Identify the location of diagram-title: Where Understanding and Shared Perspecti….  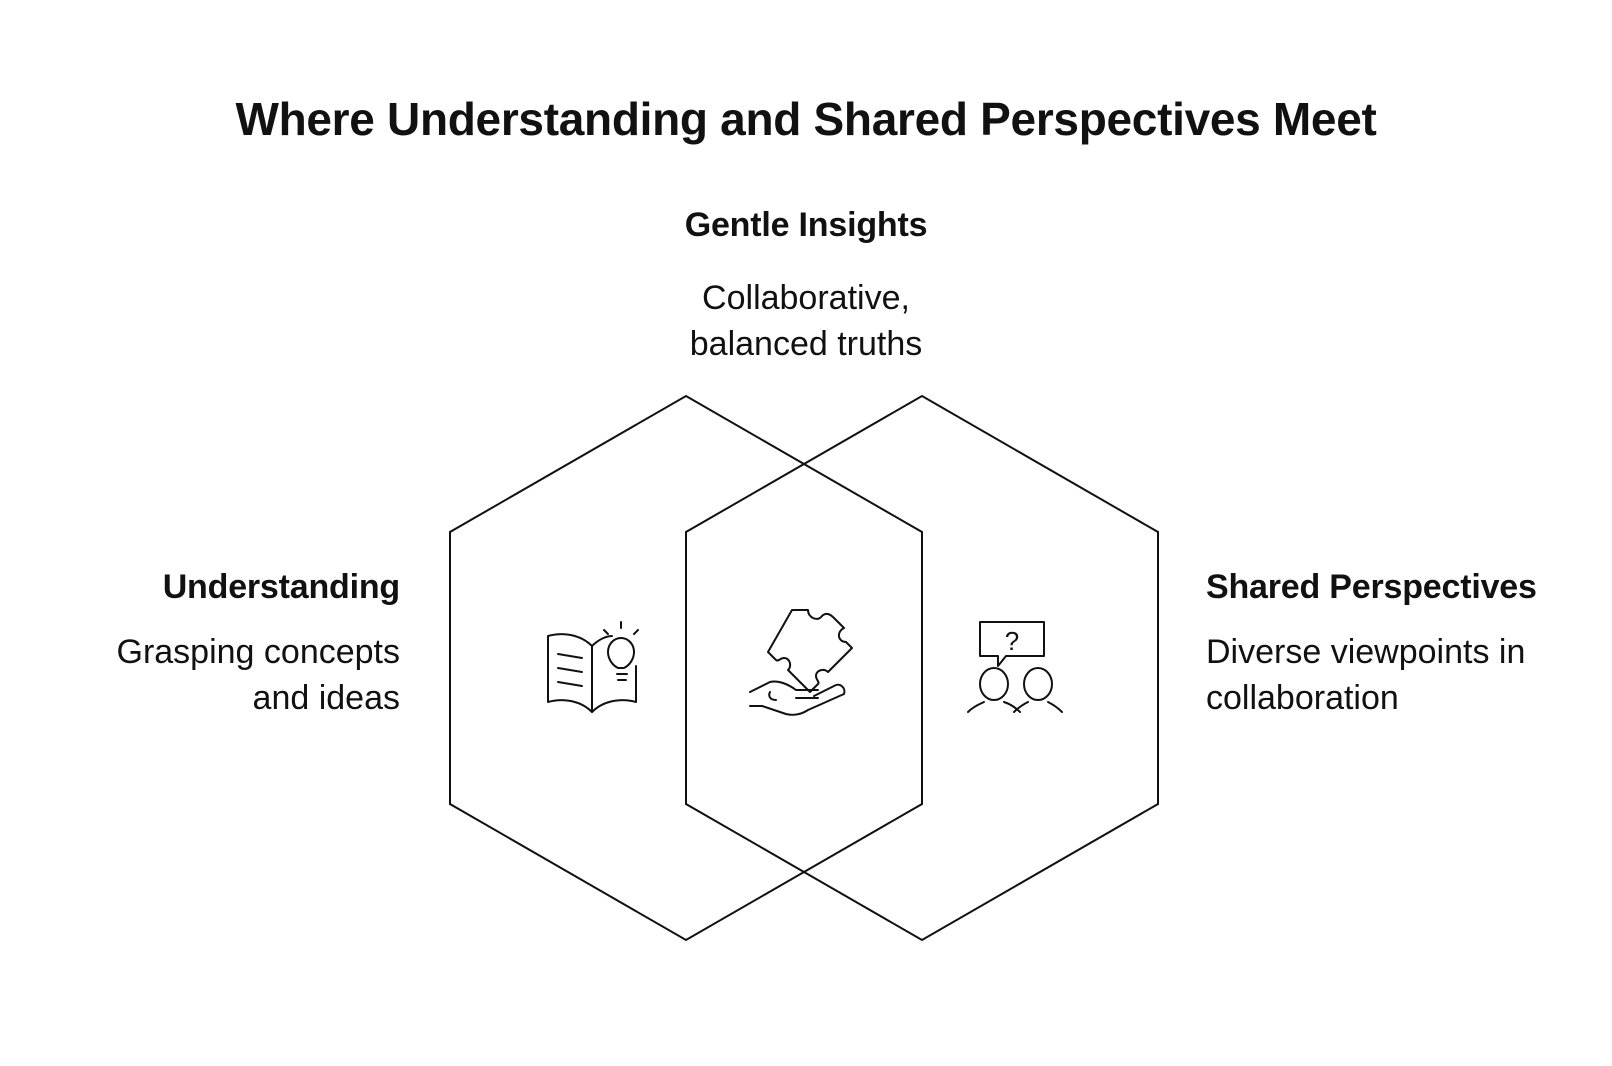
(806, 119).